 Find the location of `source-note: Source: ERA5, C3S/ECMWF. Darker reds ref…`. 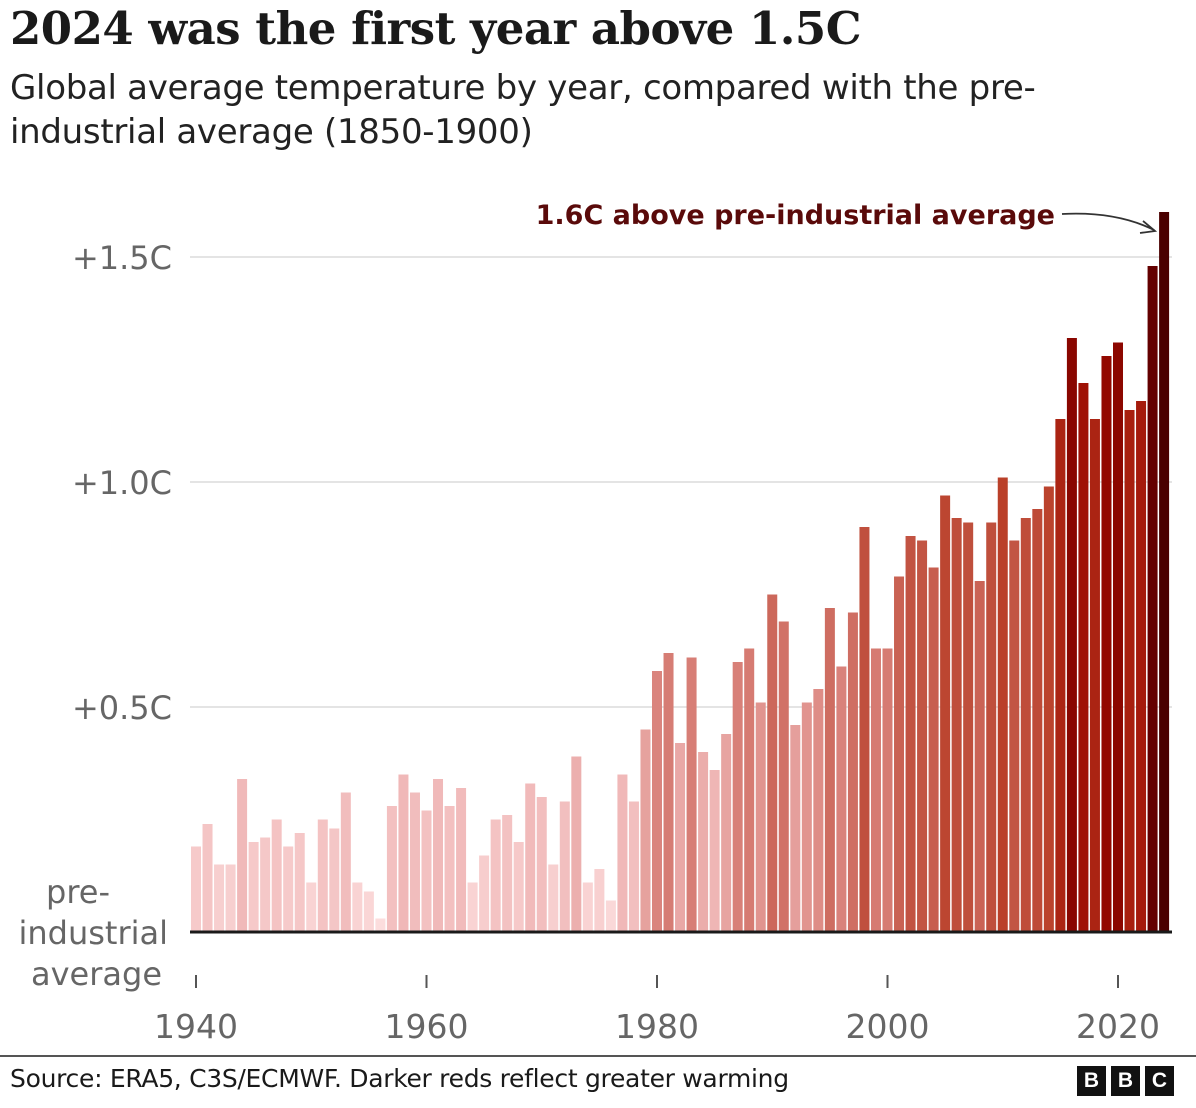

source-note: Source: ERA5, C3S/ECMWF. Darker reds ref… is located at coordinates (399, 1078).